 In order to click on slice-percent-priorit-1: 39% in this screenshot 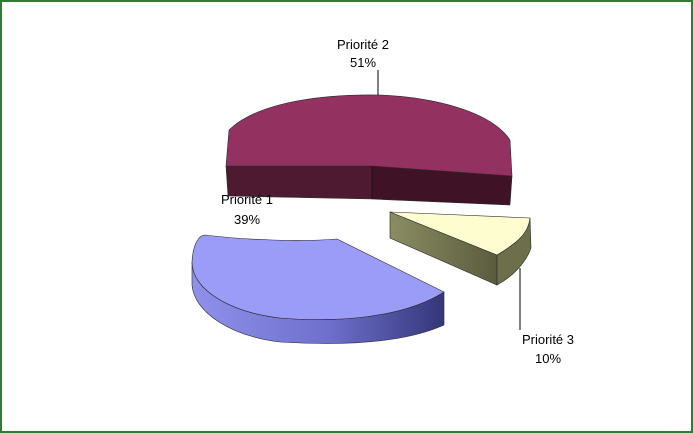, I will do `click(247, 219)`.